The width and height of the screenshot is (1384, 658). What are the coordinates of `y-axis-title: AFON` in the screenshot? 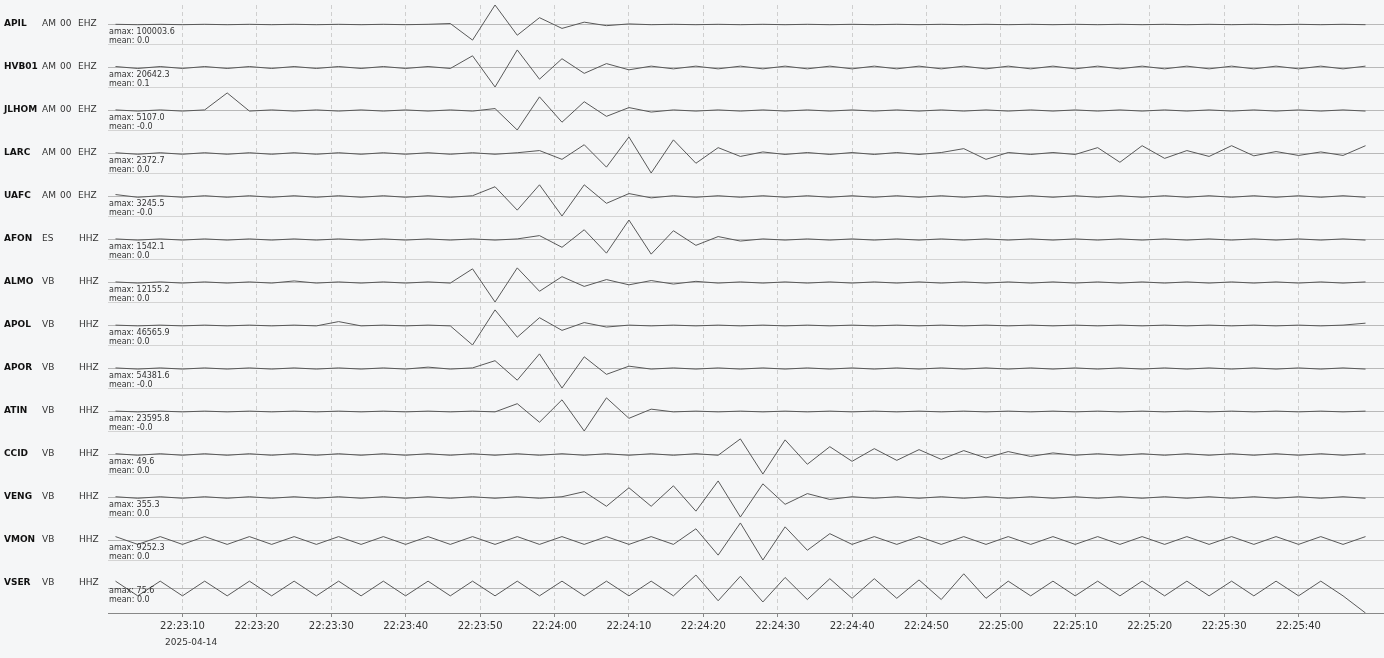 It's located at (18, 238).